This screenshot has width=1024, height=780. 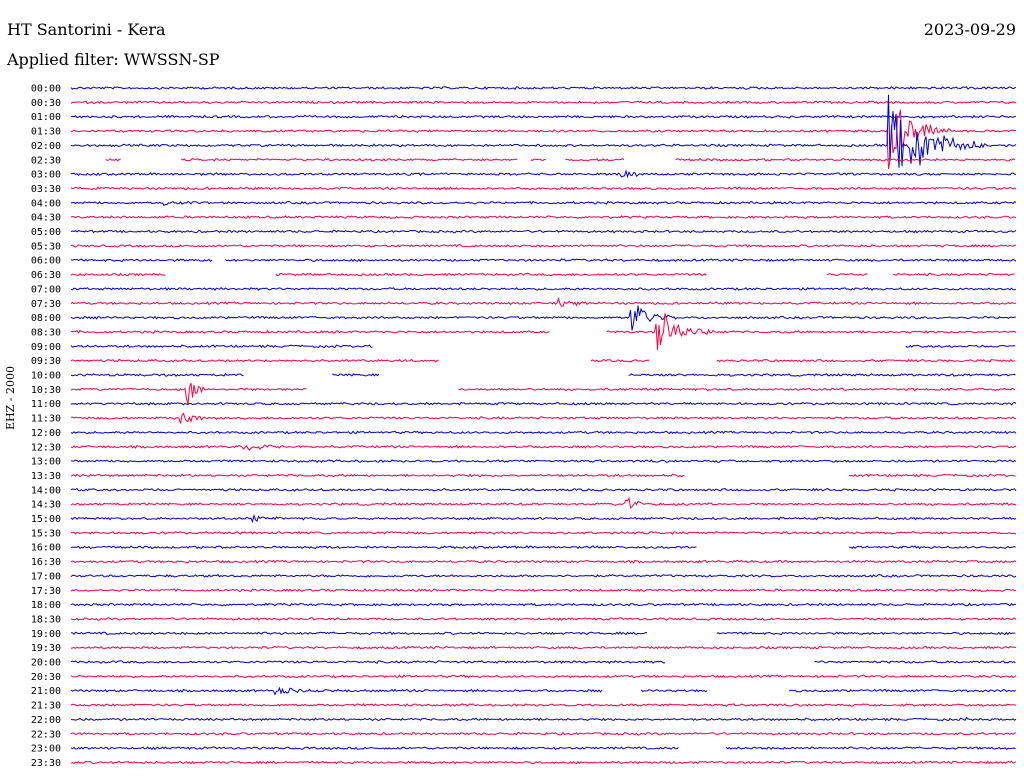 I want to click on row-time-label: 04:30, so click(x=46, y=218).